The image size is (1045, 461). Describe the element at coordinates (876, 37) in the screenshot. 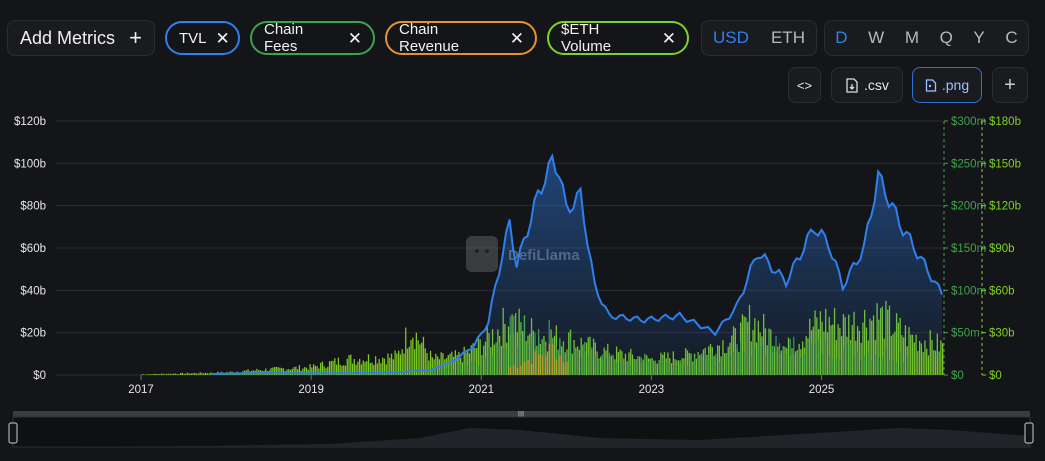

I see `interval-w-button: W` at that location.